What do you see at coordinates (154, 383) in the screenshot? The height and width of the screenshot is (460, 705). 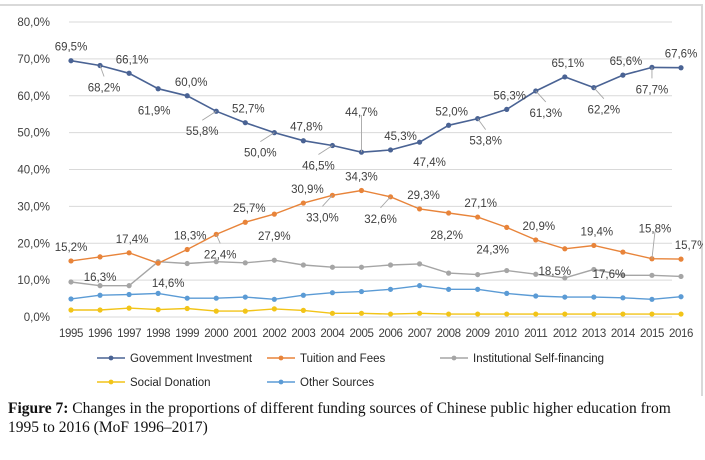 I see `legend-item: Social Donation` at bounding box center [154, 383].